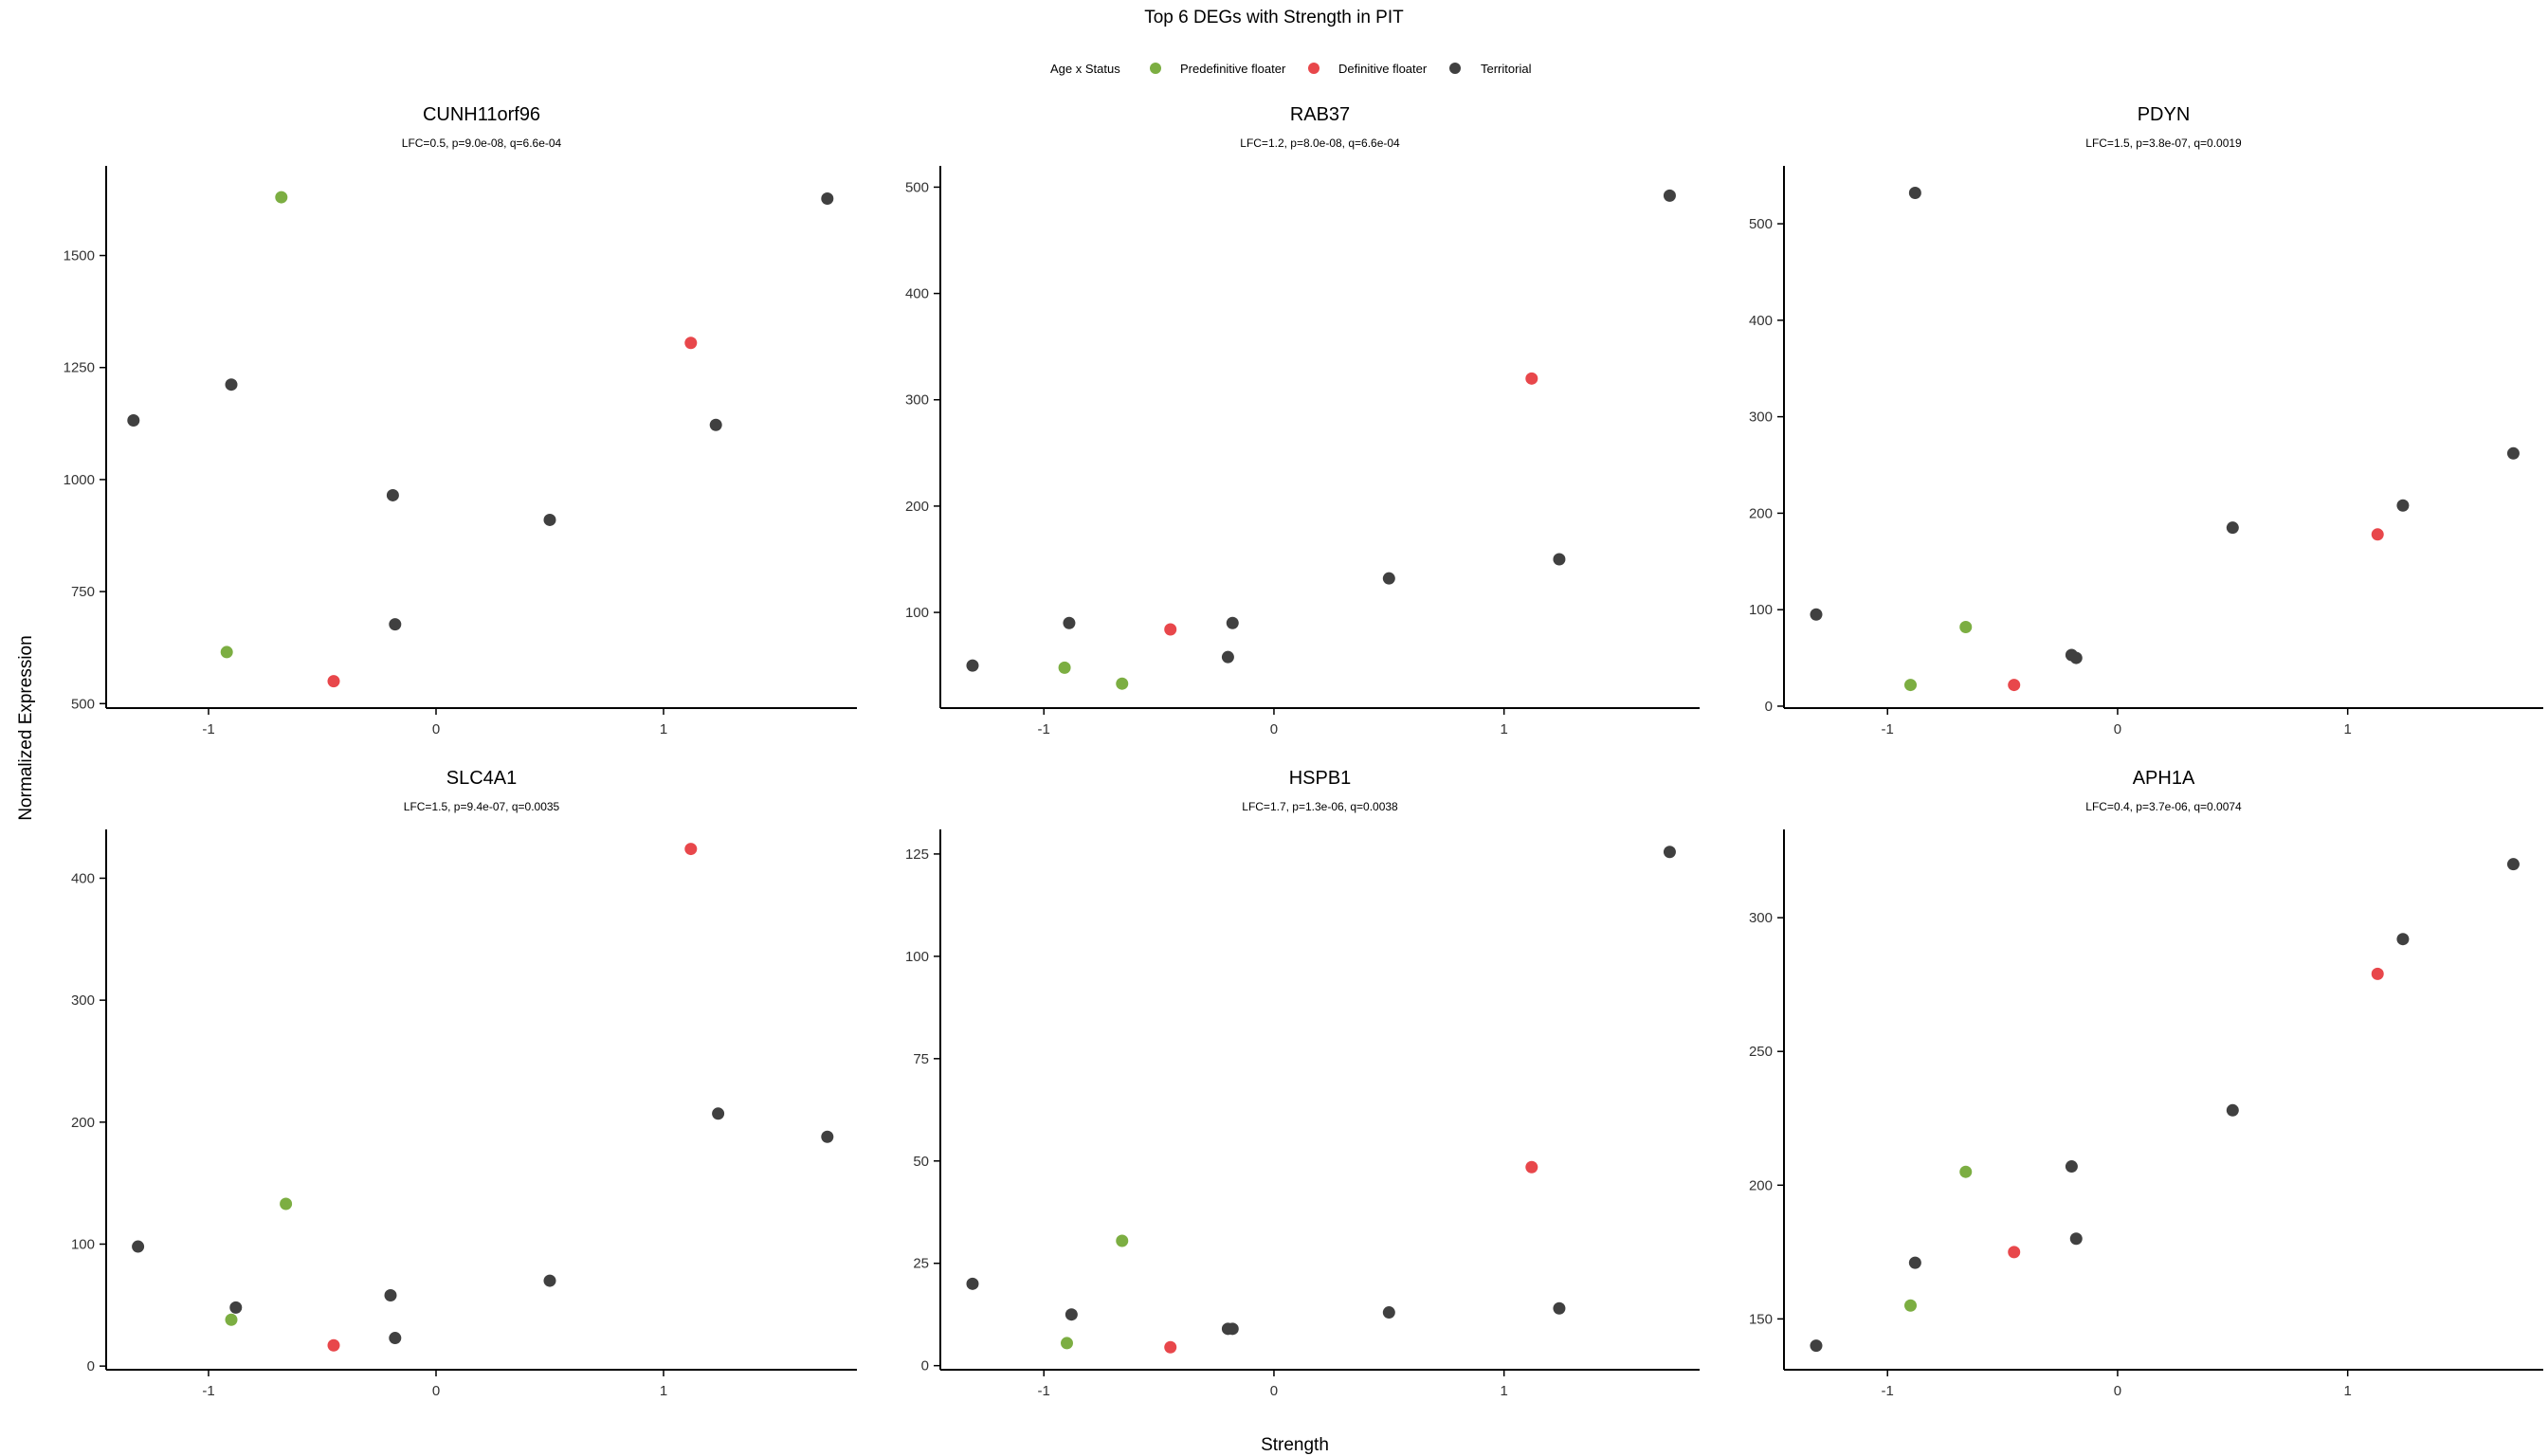 Image resolution: width=2548 pixels, height=1456 pixels. I want to click on legend-marker-territorial, so click(1455, 68).